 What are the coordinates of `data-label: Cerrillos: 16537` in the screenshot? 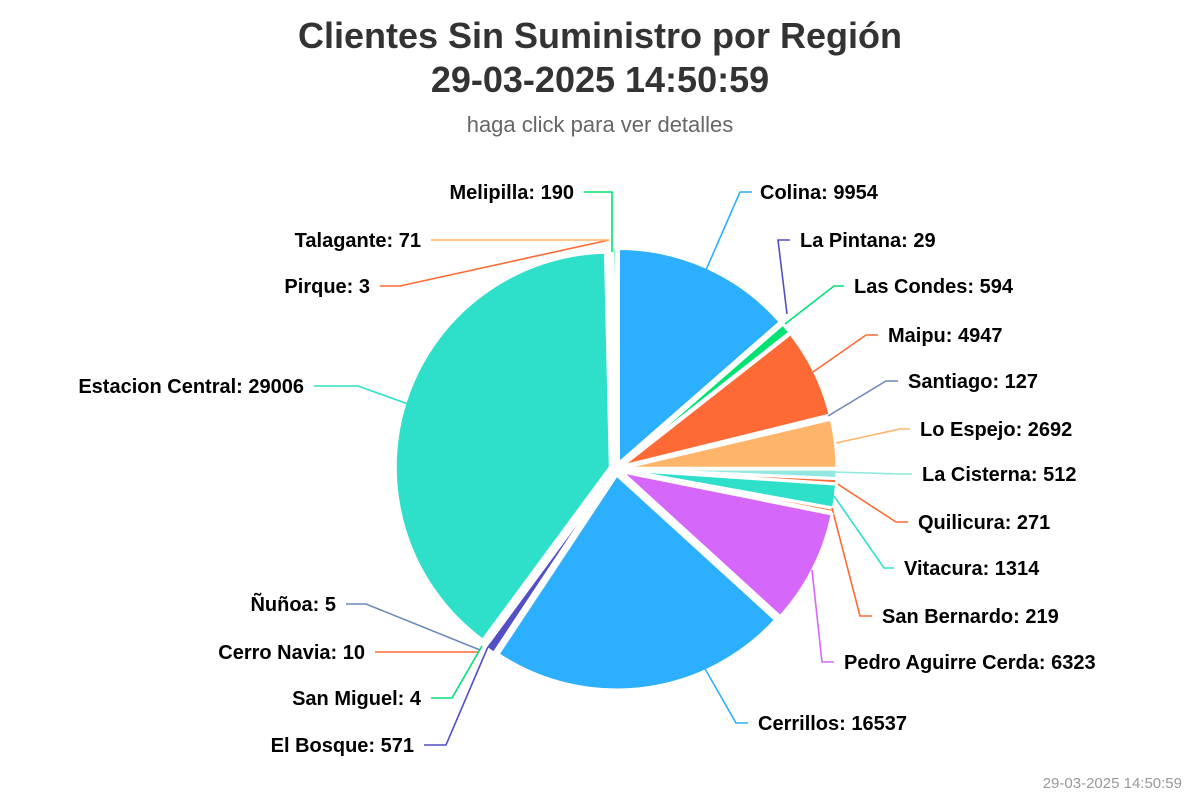 It's located at (832, 724).